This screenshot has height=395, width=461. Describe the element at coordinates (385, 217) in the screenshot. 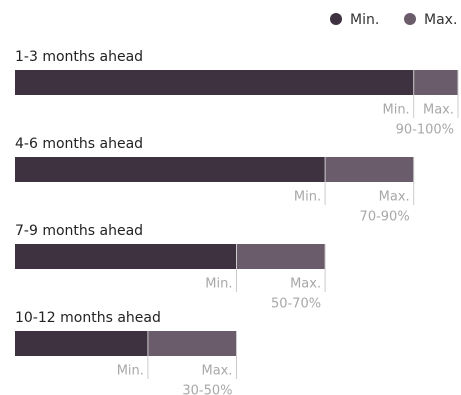

I see `range-label: 70-90%` at that location.